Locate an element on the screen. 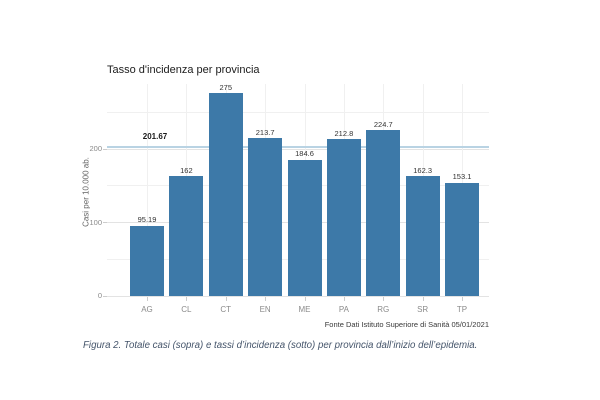  bar-value-label: 213.7 is located at coordinates (265, 132).